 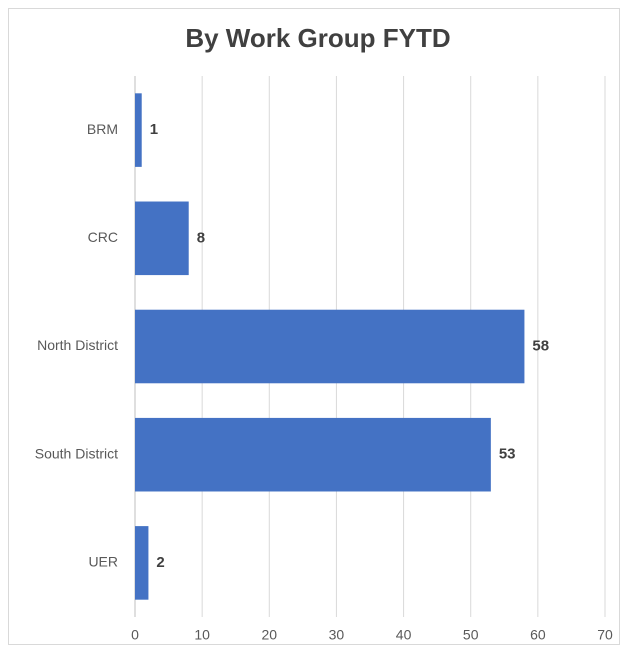 I want to click on y-tick-label: North District, so click(x=77, y=345).